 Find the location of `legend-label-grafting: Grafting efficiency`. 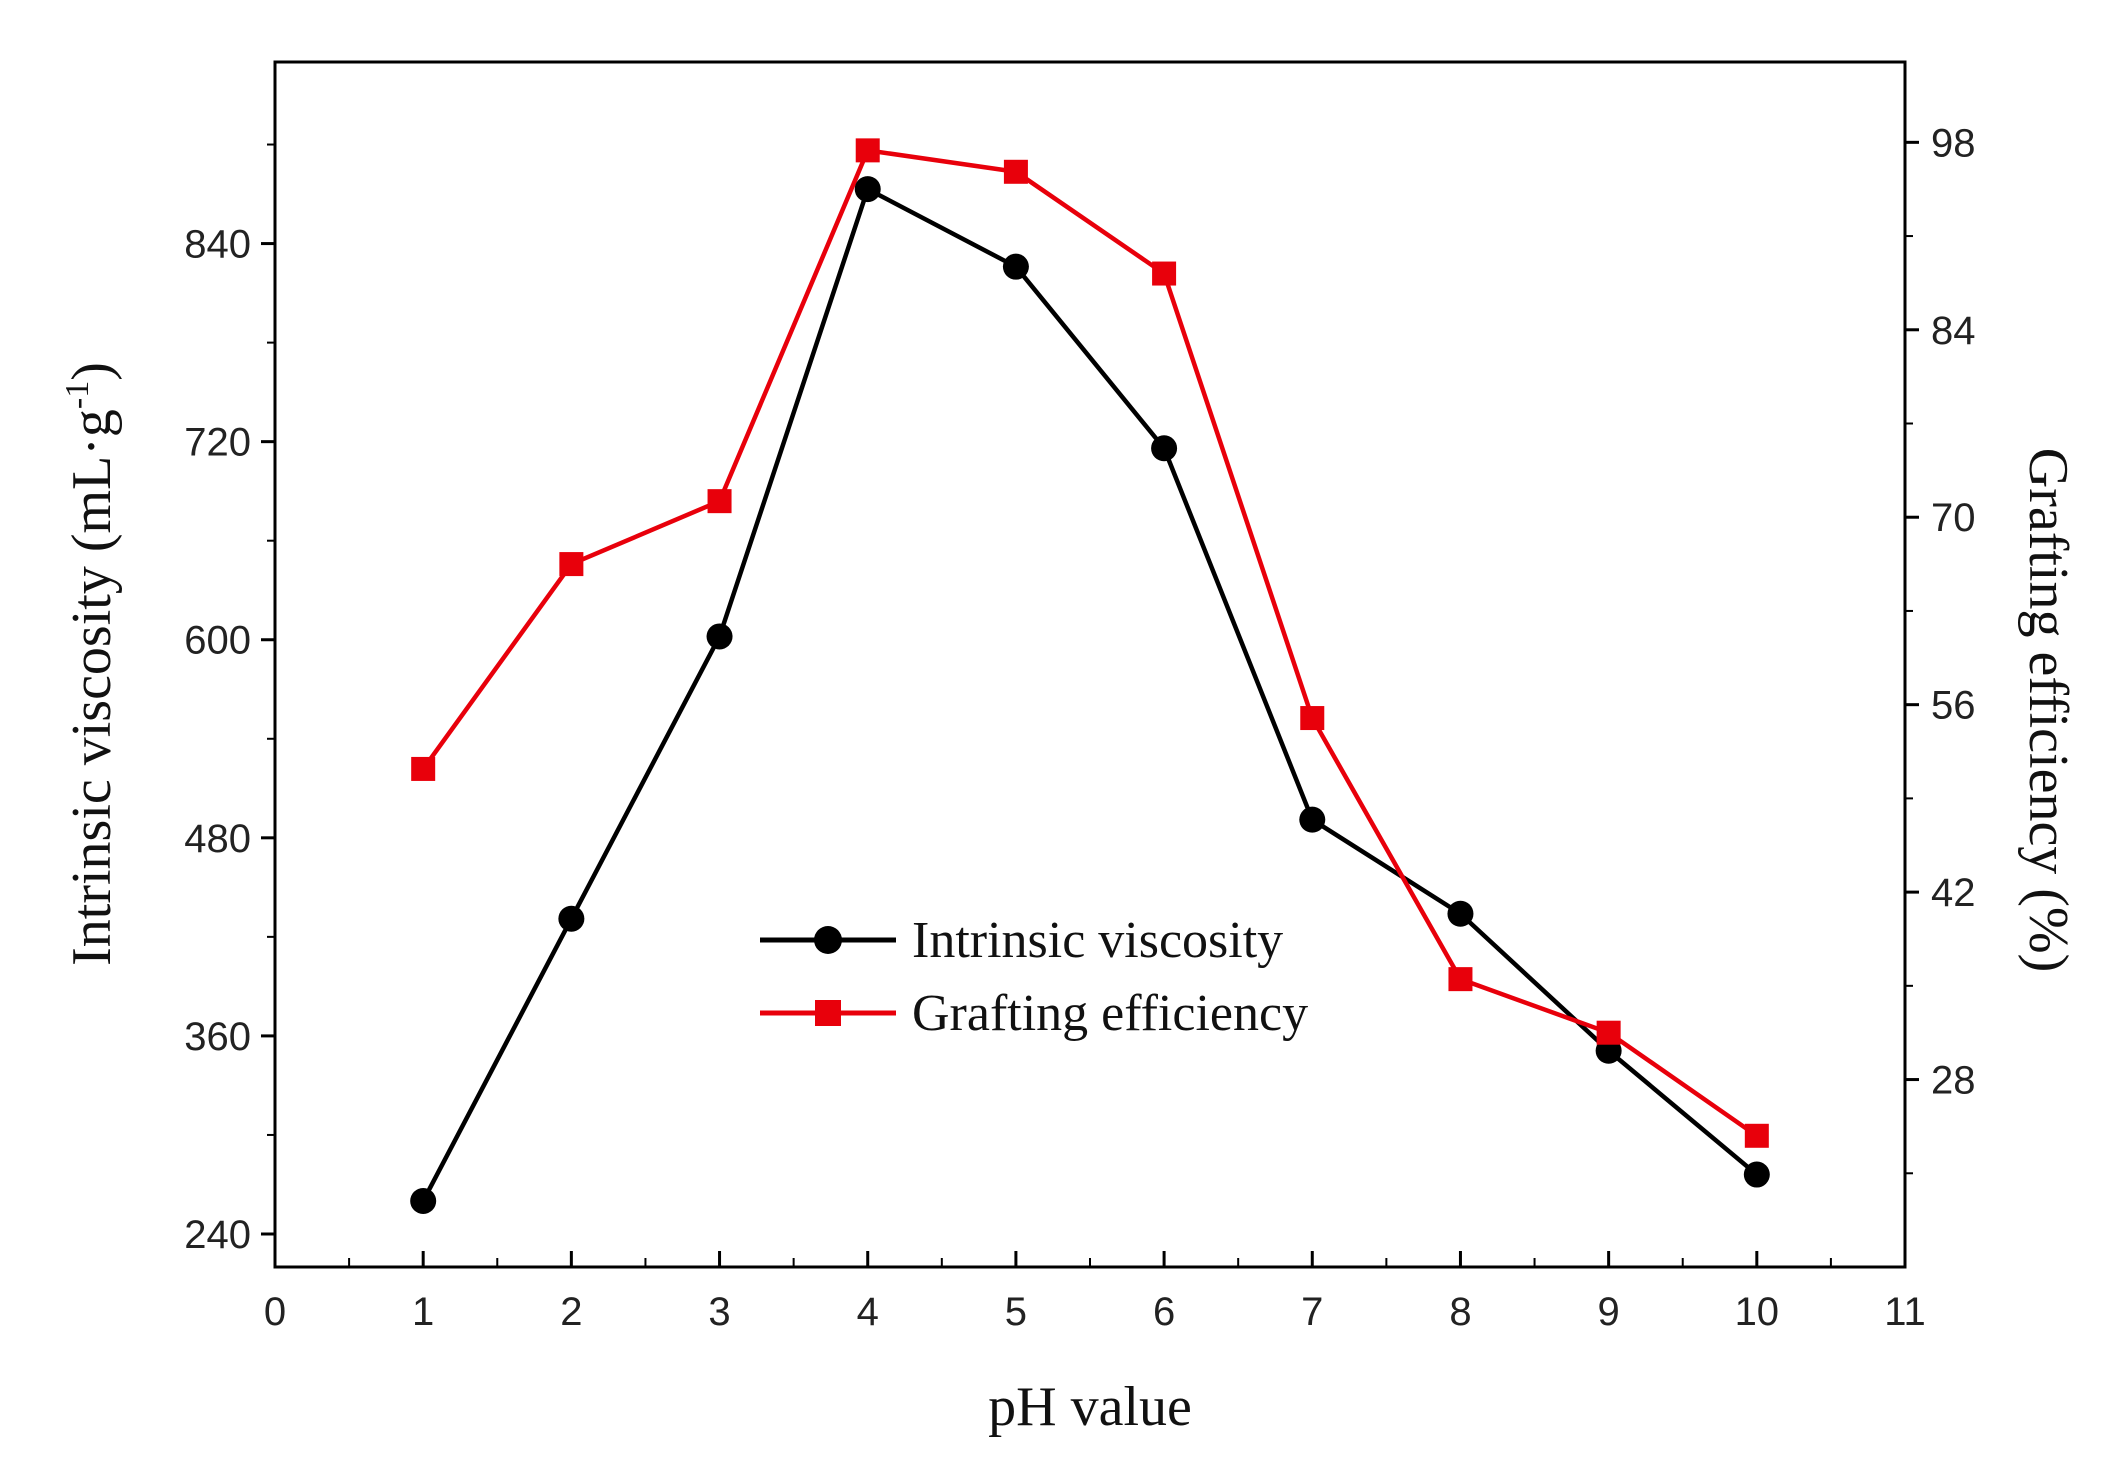

legend-label-grafting: Grafting efficiency is located at coordinates (1110, 1013).